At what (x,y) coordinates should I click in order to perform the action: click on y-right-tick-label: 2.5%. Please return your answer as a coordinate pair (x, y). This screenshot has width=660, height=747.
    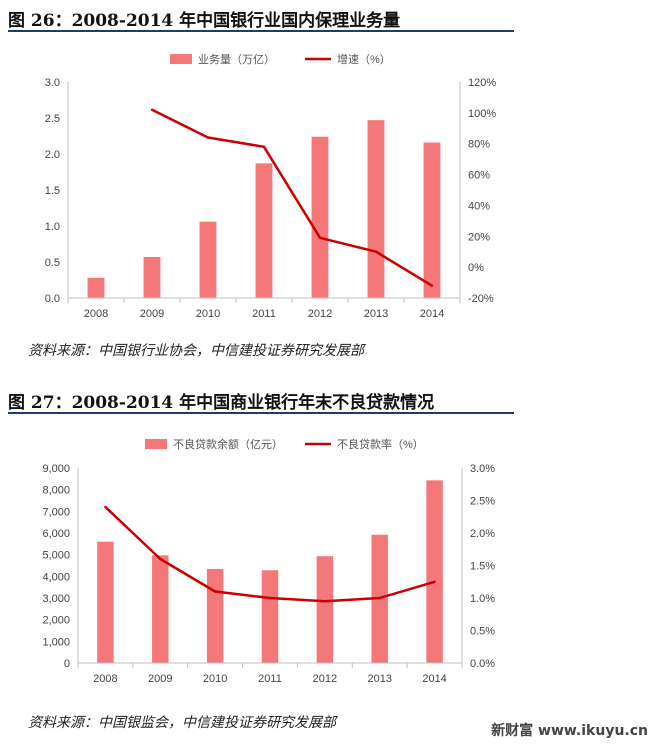
    Looking at the image, I should click on (482, 502).